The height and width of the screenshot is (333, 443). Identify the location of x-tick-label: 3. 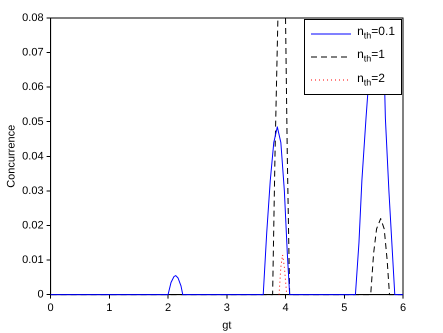
(227, 308).